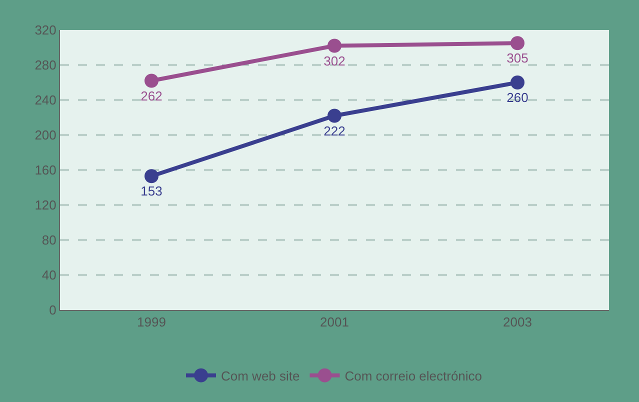 The height and width of the screenshot is (402, 639). What do you see at coordinates (517, 322) in the screenshot?
I see `x-tick-label: 2003` at bounding box center [517, 322].